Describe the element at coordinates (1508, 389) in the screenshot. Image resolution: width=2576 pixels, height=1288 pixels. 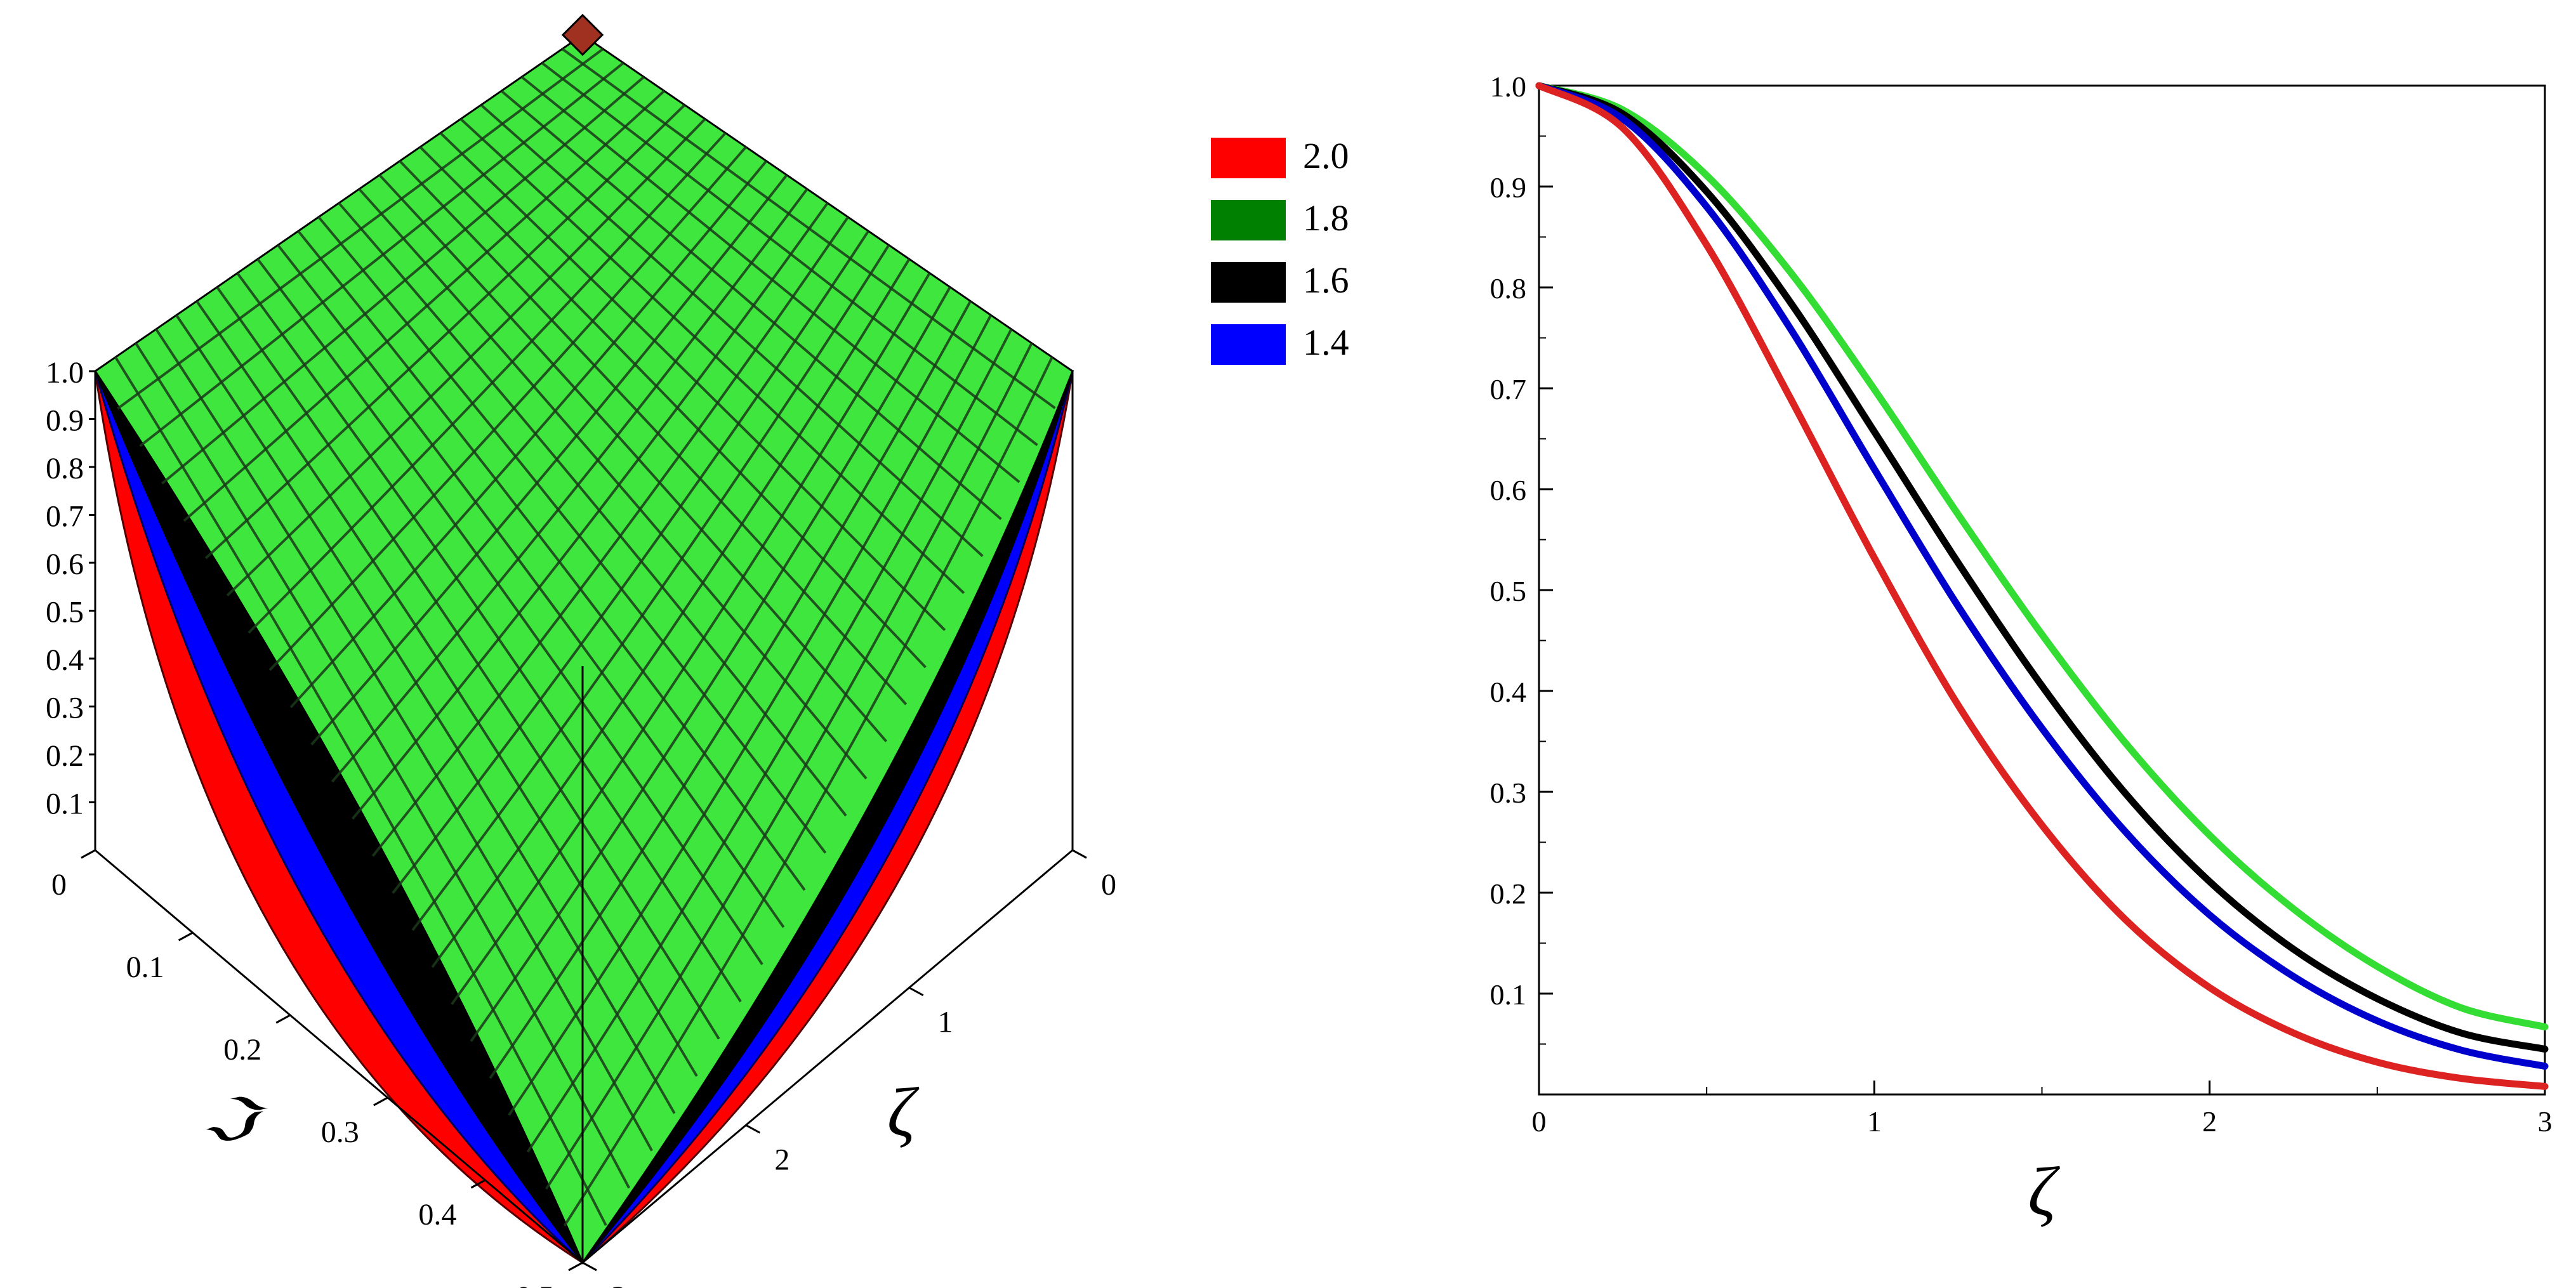
I see `y-tick-label: 0.7` at that location.